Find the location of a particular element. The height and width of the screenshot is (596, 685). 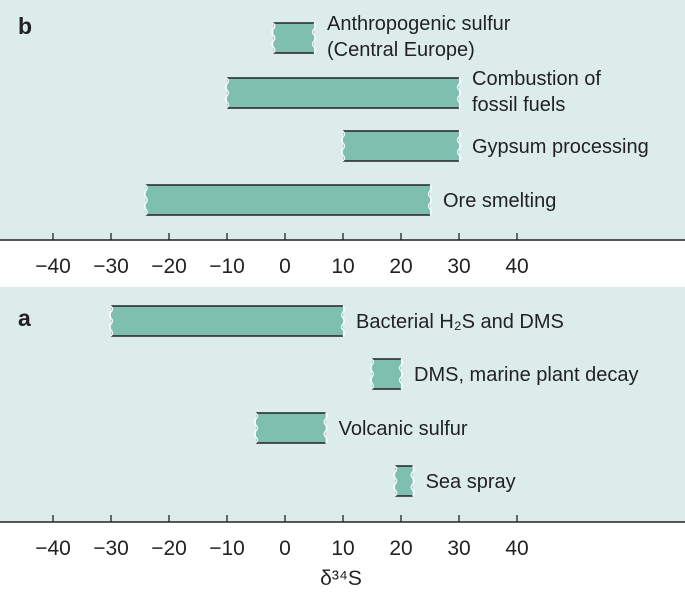

range-bar: Combustion of fossil fuels is located at coordinates (412, 92).